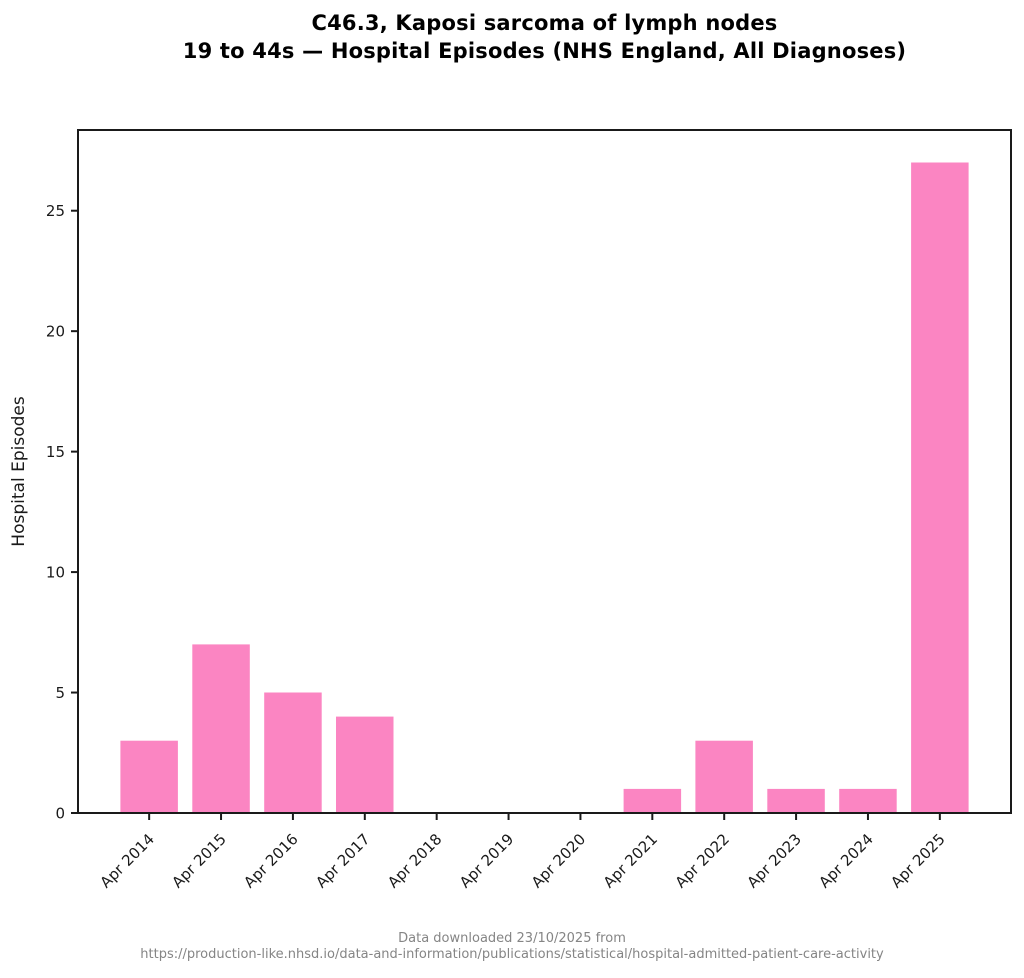  What do you see at coordinates (868, 800) in the screenshot?
I see `bar-apr-2024` at bounding box center [868, 800].